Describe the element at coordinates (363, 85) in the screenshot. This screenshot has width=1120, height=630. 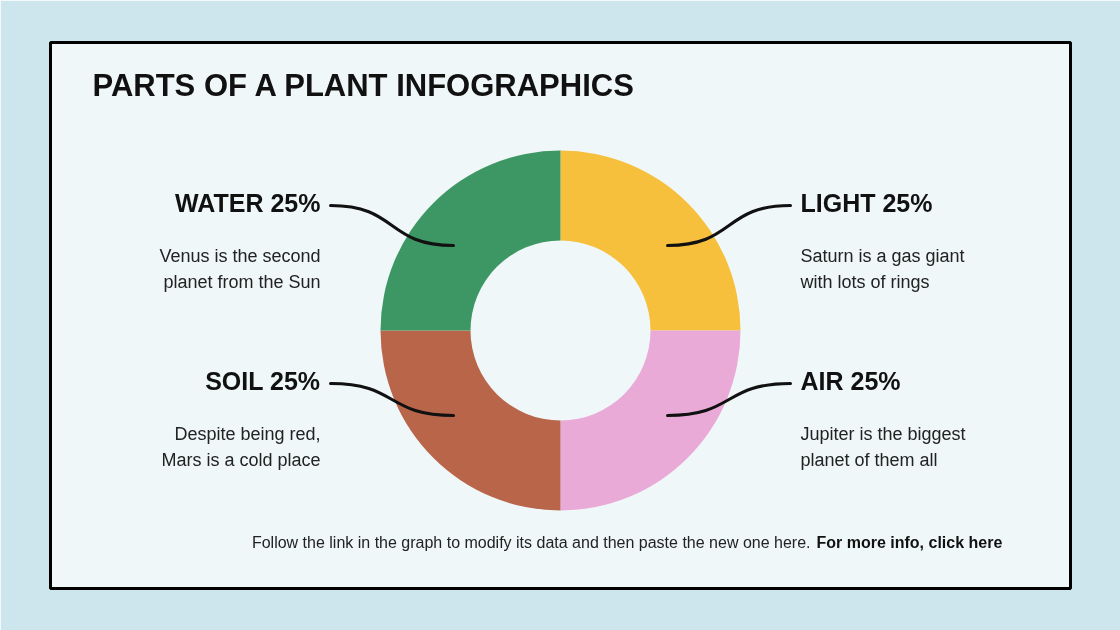
I see `chart-title: PARTS OF A PLANT INFOGRAPHICS` at that location.